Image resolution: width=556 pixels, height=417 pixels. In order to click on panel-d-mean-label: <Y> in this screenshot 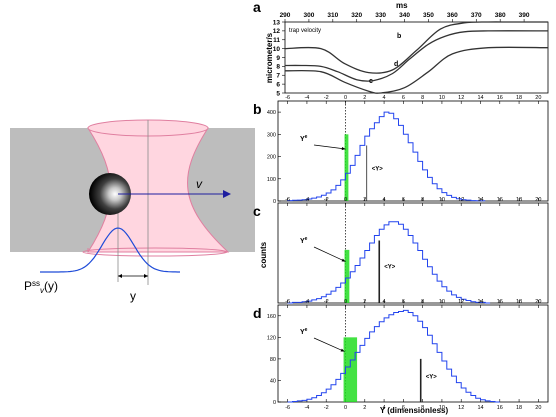, I will do `click(432, 377)`.